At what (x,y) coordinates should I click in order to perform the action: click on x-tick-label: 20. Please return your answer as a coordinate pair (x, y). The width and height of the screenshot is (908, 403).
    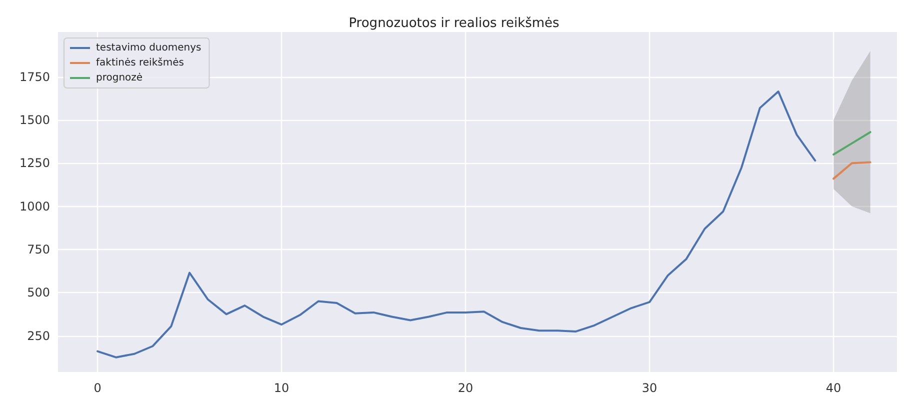
    Looking at the image, I should click on (466, 388).